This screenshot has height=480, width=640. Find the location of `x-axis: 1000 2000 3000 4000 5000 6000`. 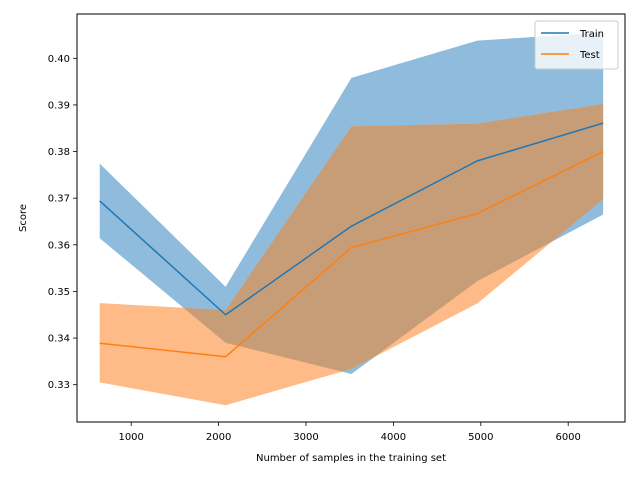

x-axis: 1000 2000 3000 4000 5000 6000 is located at coordinates (349, 432).